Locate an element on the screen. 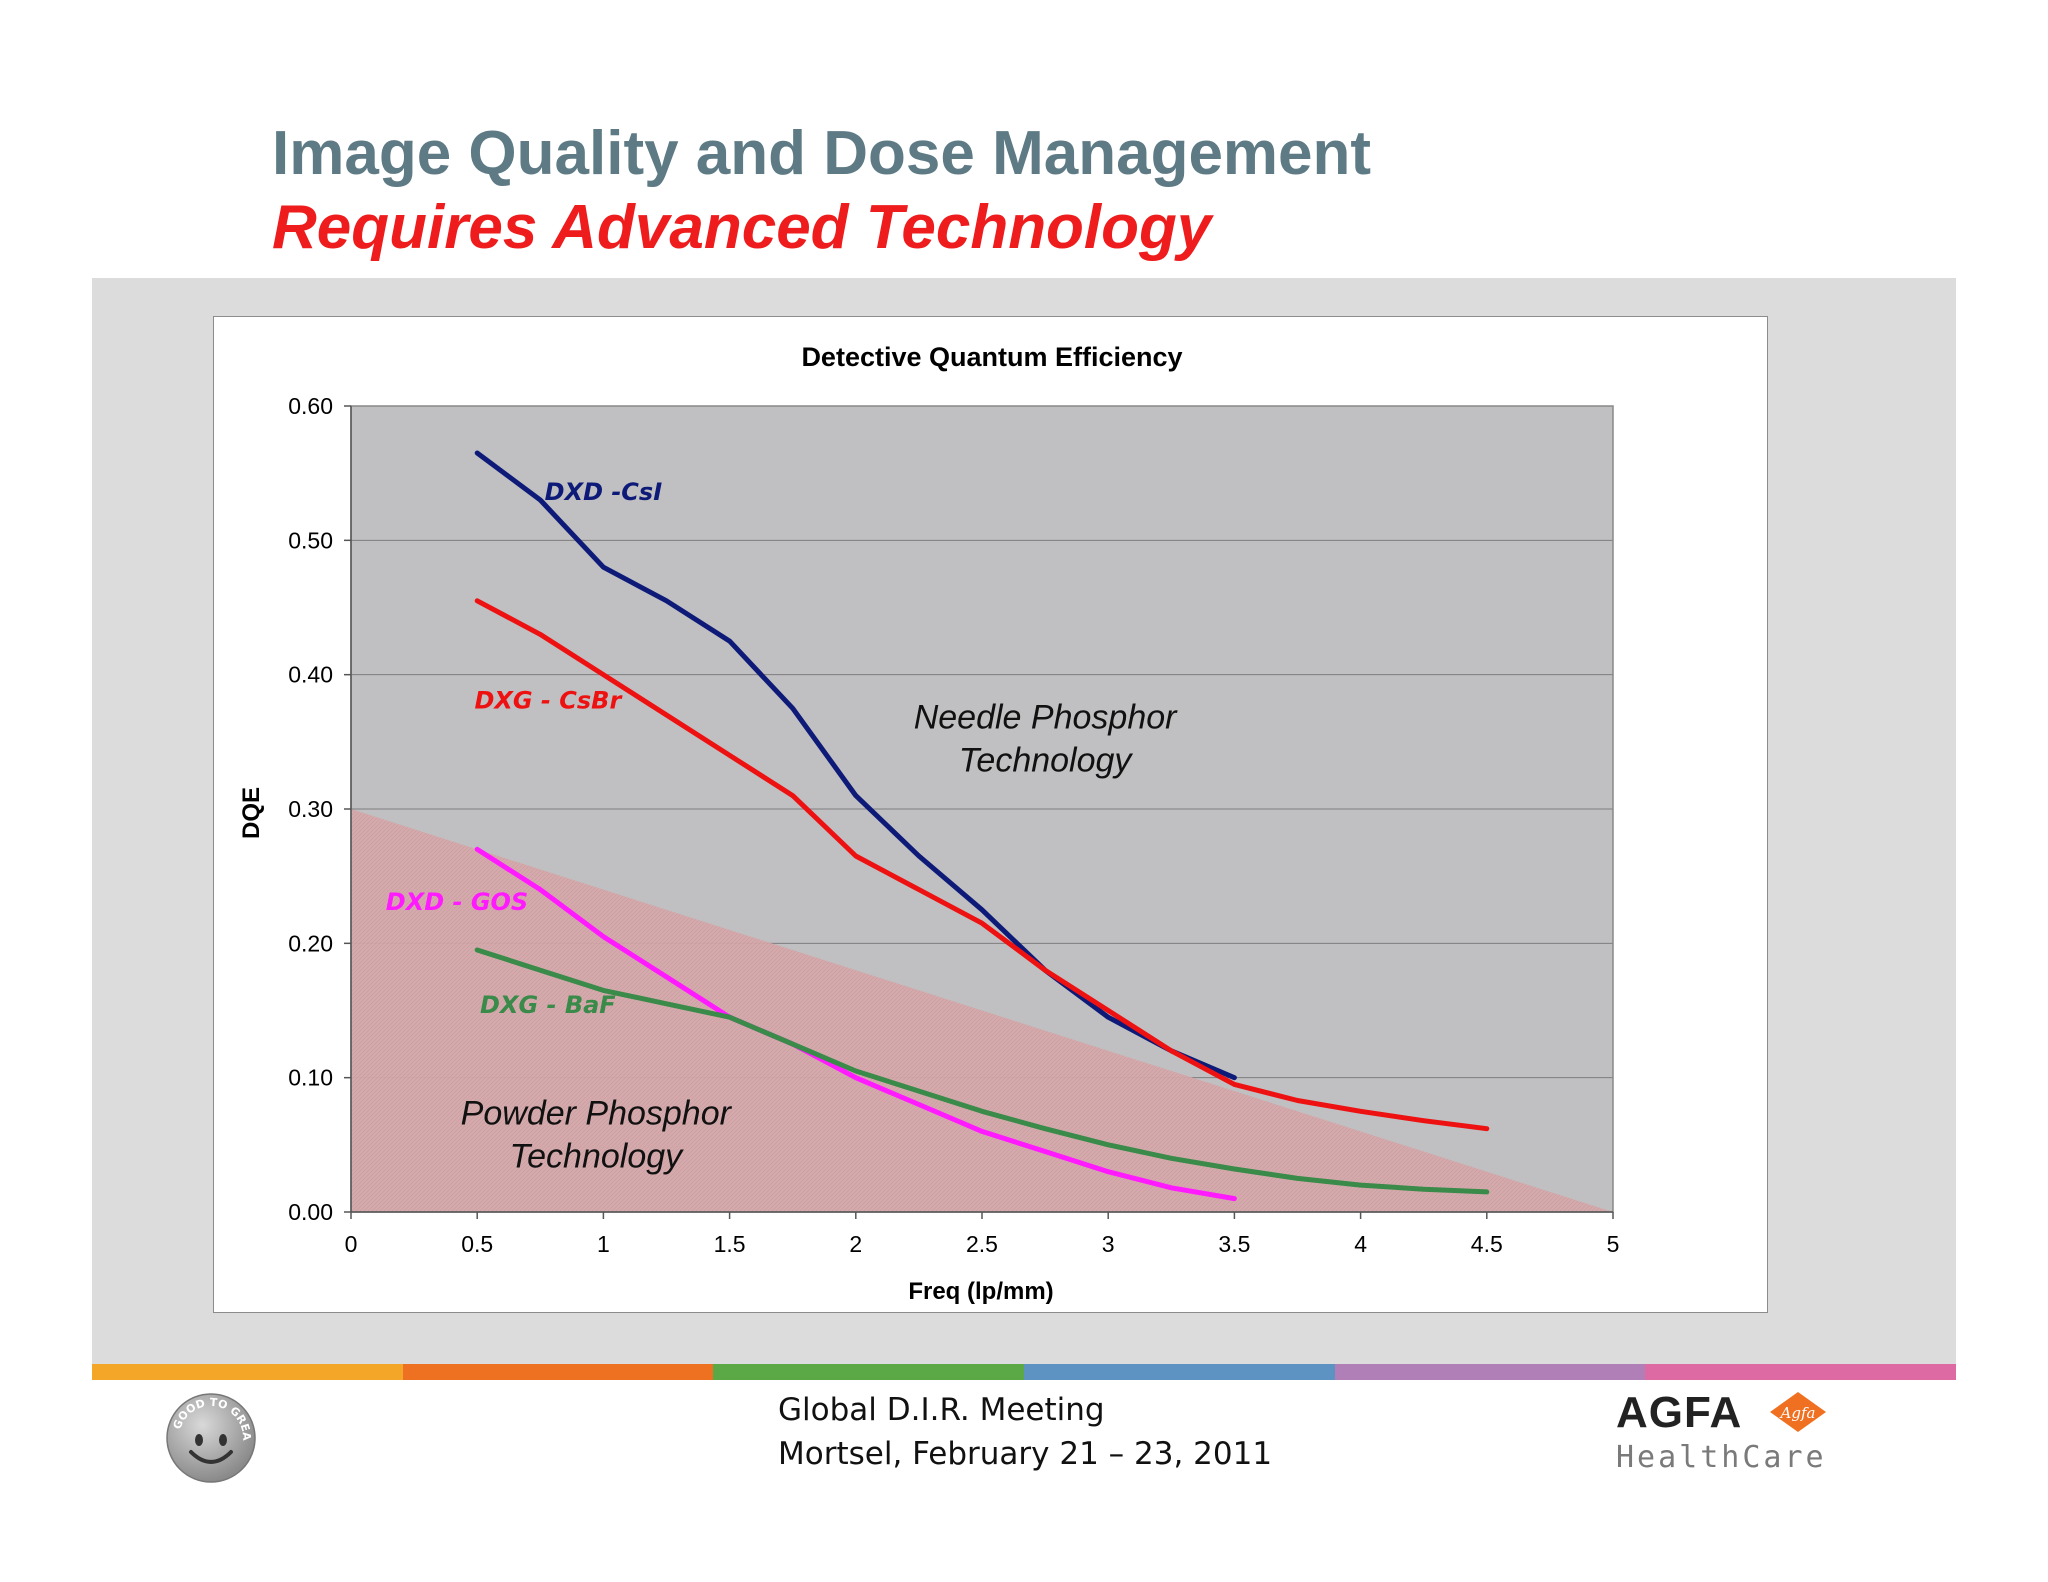  y-tick-label: 0.00 is located at coordinates (310, 1212).